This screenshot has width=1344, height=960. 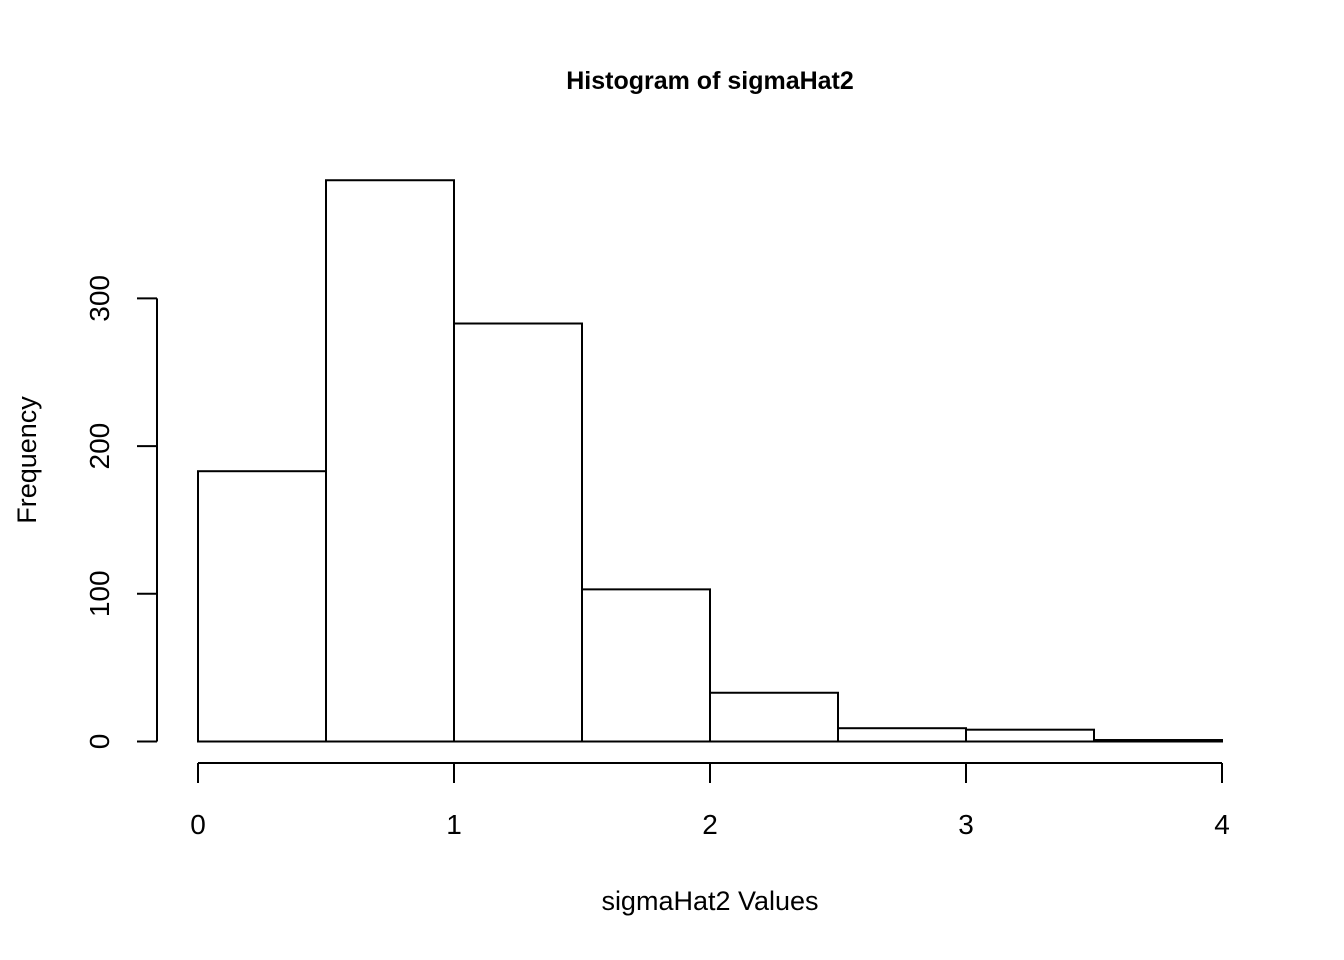 What do you see at coordinates (121, 512) in the screenshot?
I see `y-axis: 0 100 200 300` at bounding box center [121, 512].